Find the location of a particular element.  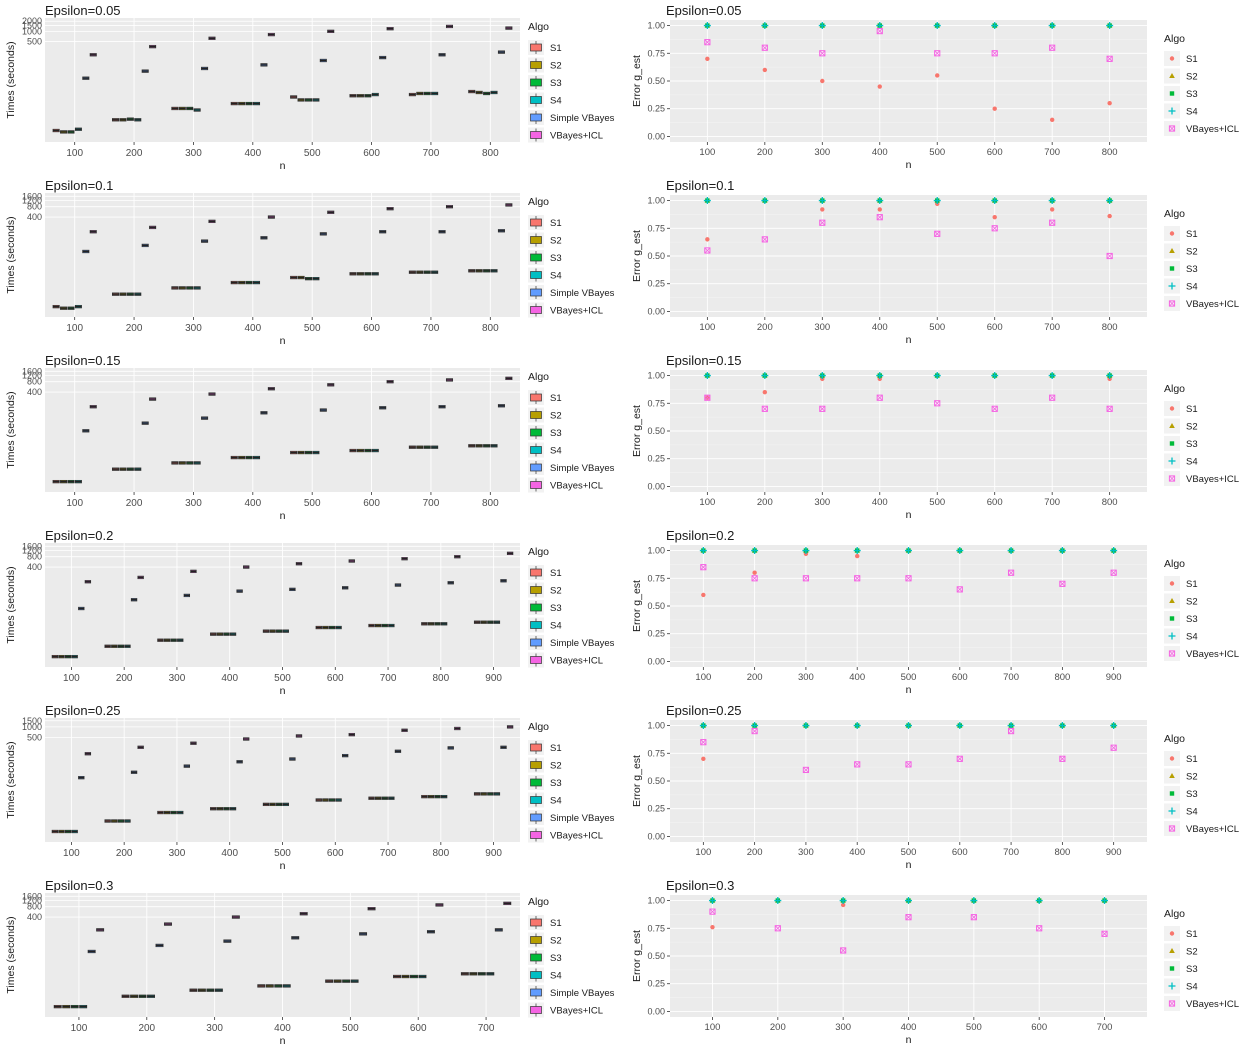

y-tick-label: 0.75 is located at coordinates (656, 578).